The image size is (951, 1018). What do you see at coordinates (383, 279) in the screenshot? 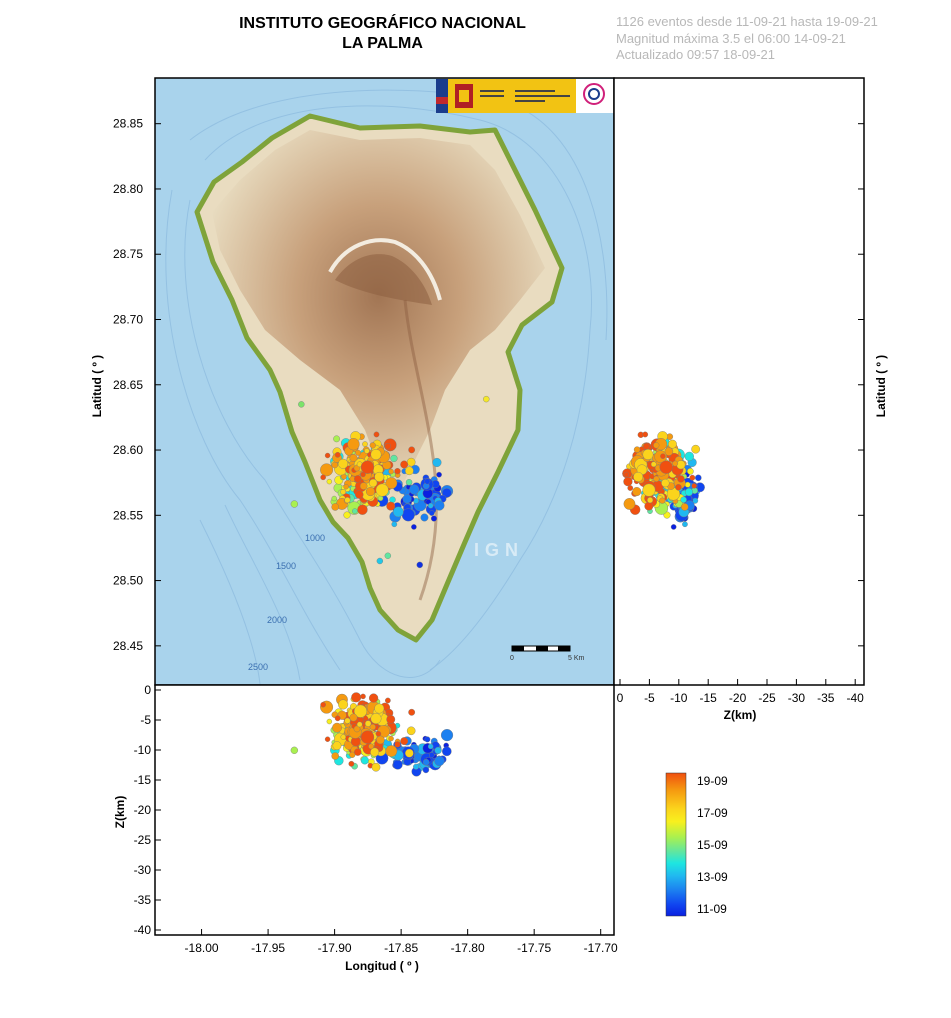
I see `caldera-floor` at bounding box center [383, 279].